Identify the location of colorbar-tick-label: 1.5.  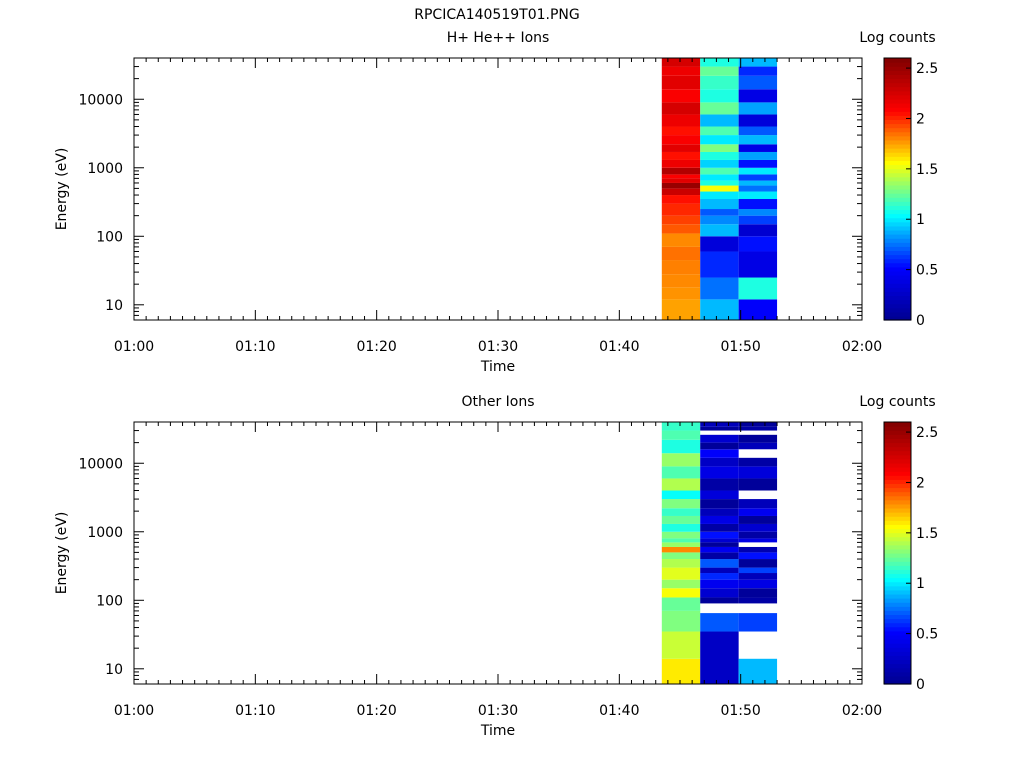
(927, 170).